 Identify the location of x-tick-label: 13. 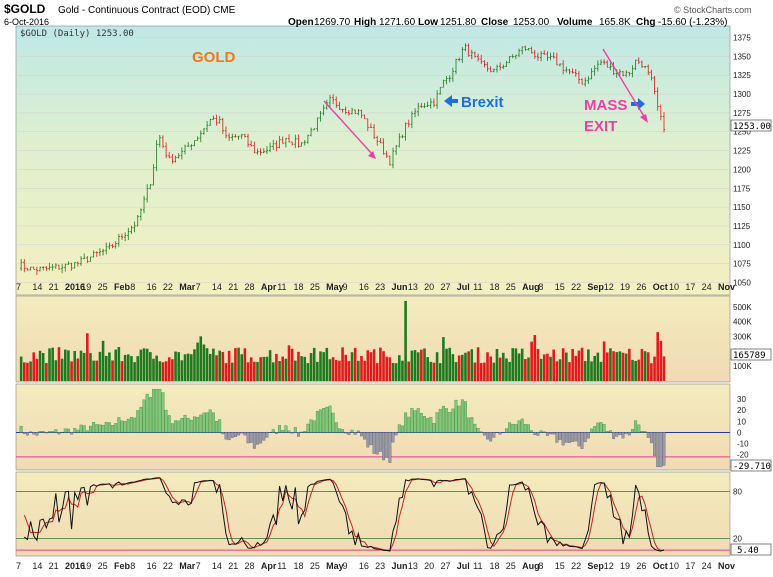
(413, 287).